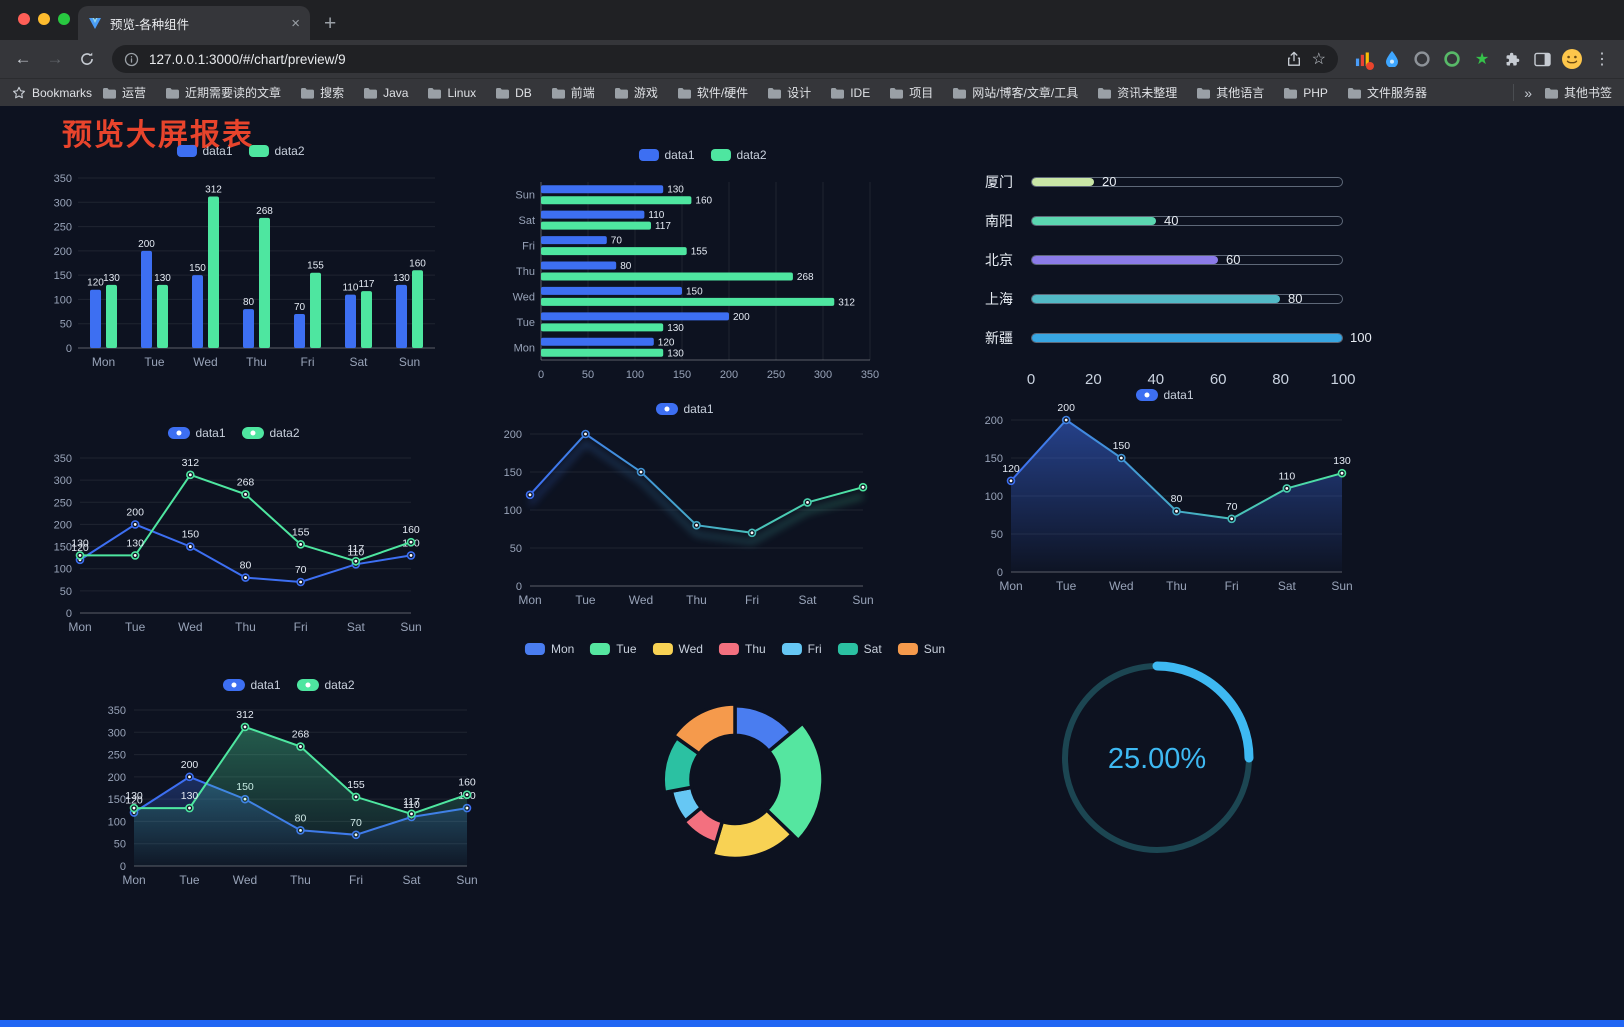 Image resolution: width=1624 pixels, height=1027 pixels. What do you see at coordinates (1578, 92) in the screenshot?
I see `other-bookmarks: 其他书签` at bounding box center [1578, 92].